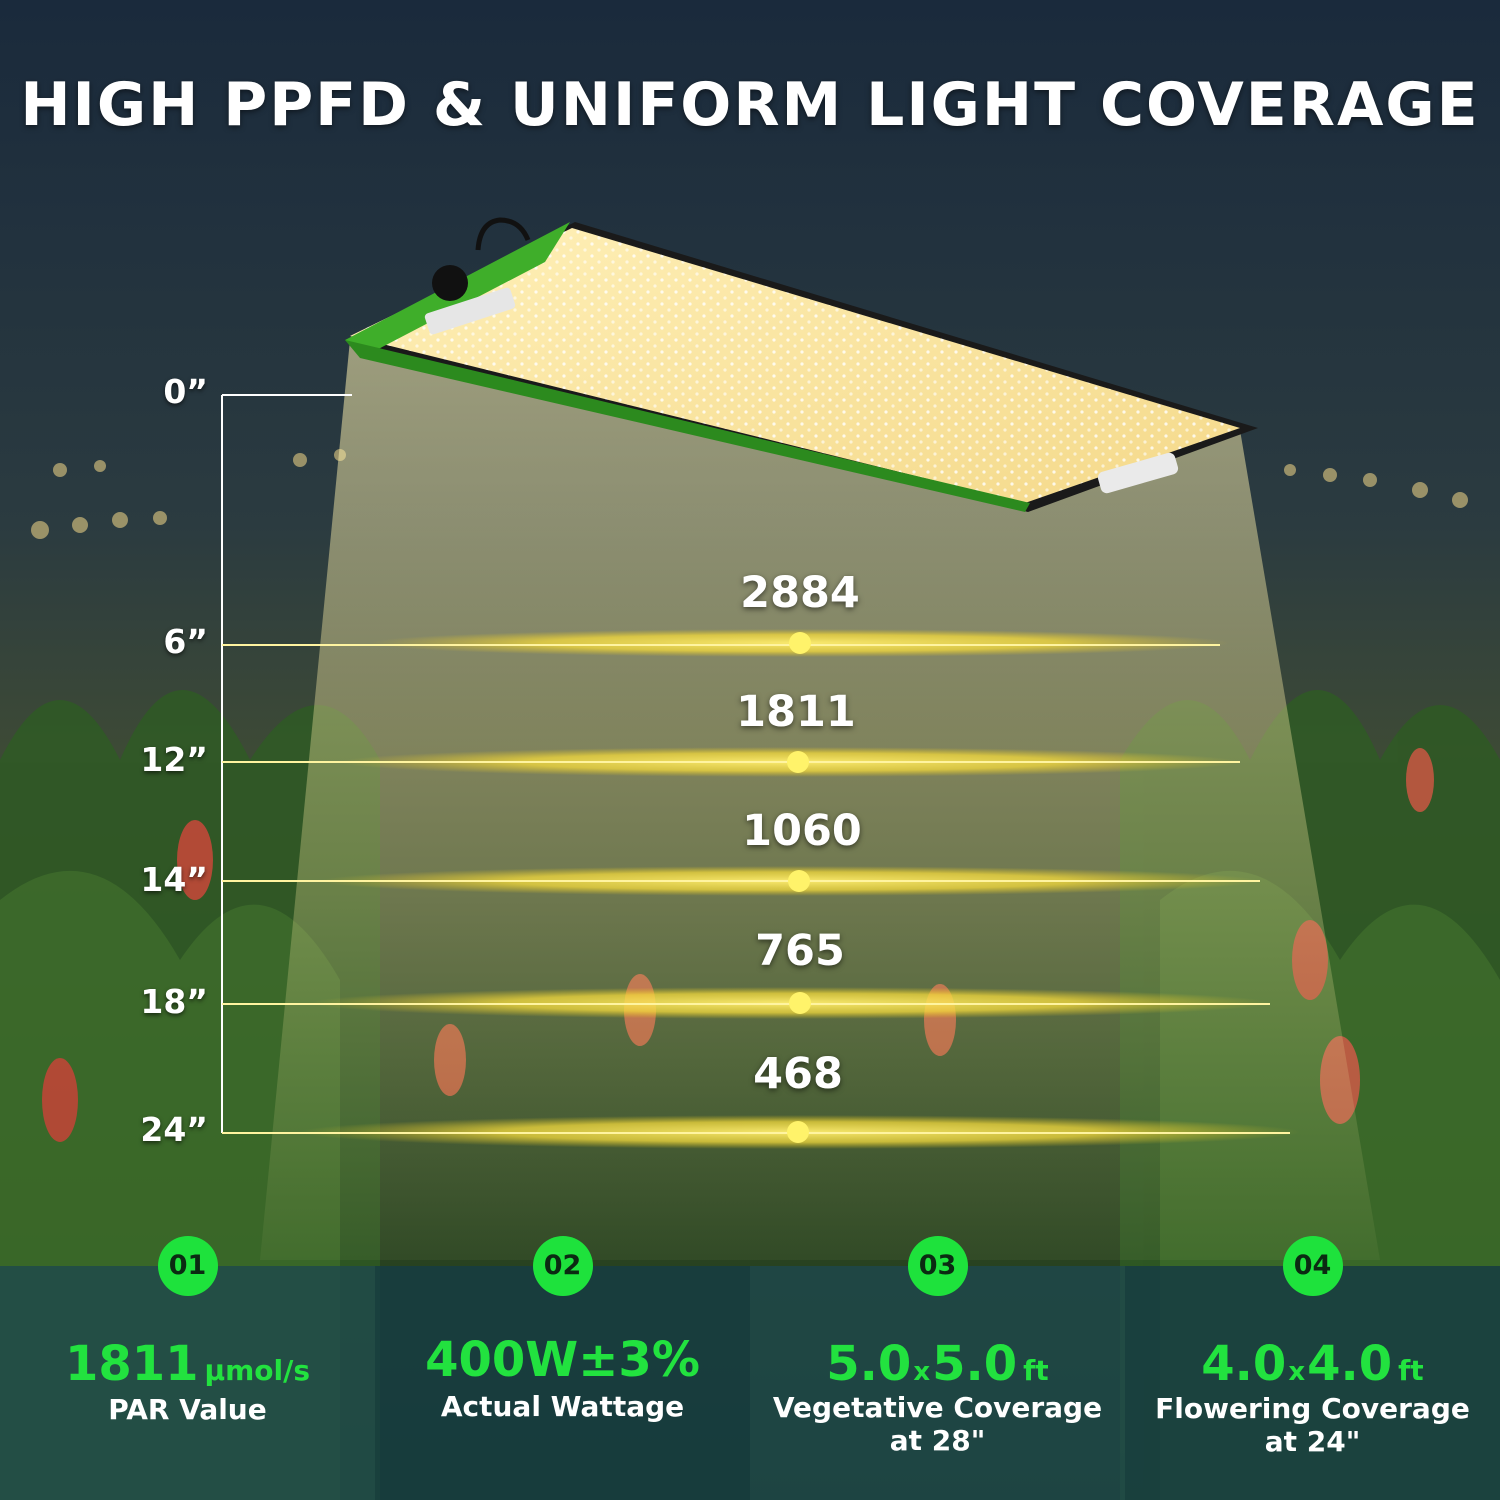 The height and width of the screenshot is (1500, 1500). What do you see at coordinates (562, 1266) in the screenshot?
I see `stat-badge: 02` at bounding box center [562, 1266].